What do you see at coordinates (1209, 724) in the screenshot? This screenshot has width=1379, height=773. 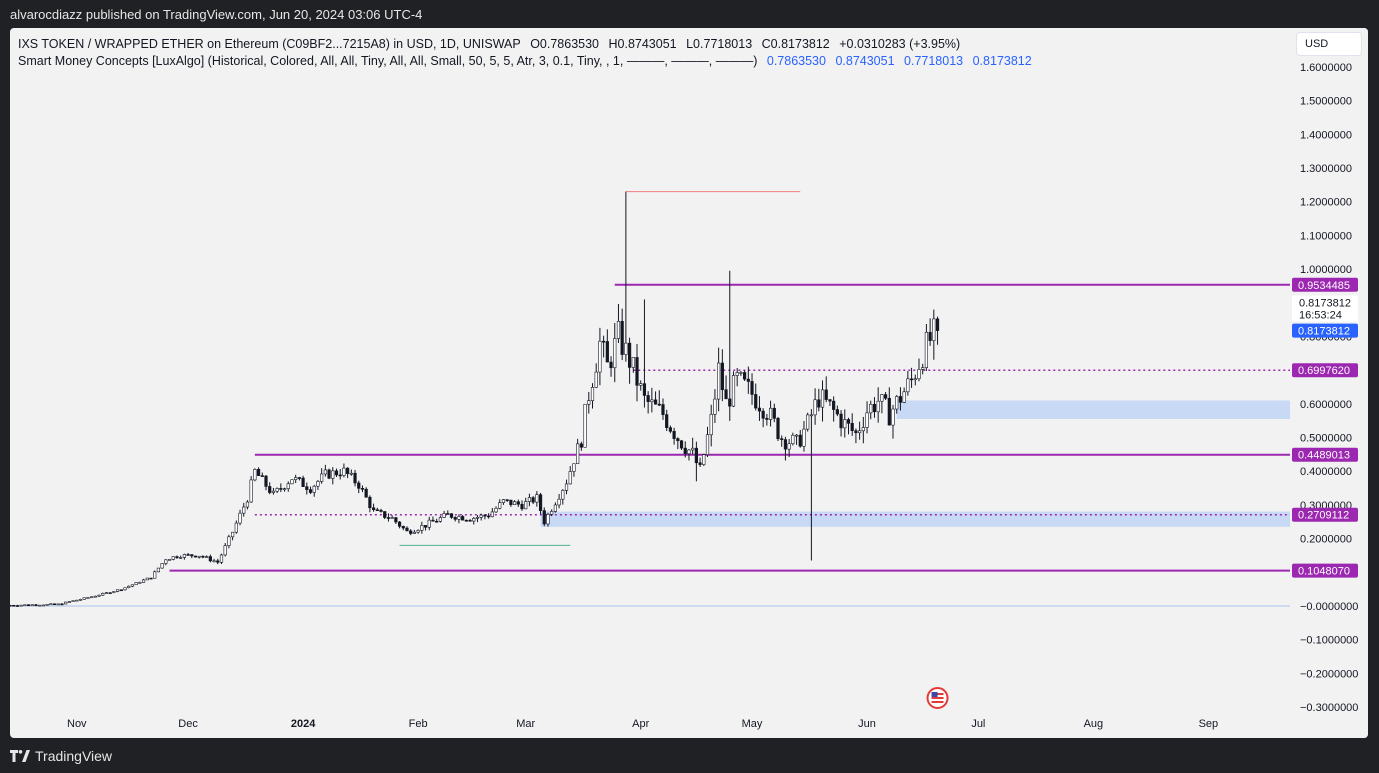 I see `x-tick-label: Sep` at bounding box center [1209, 724].